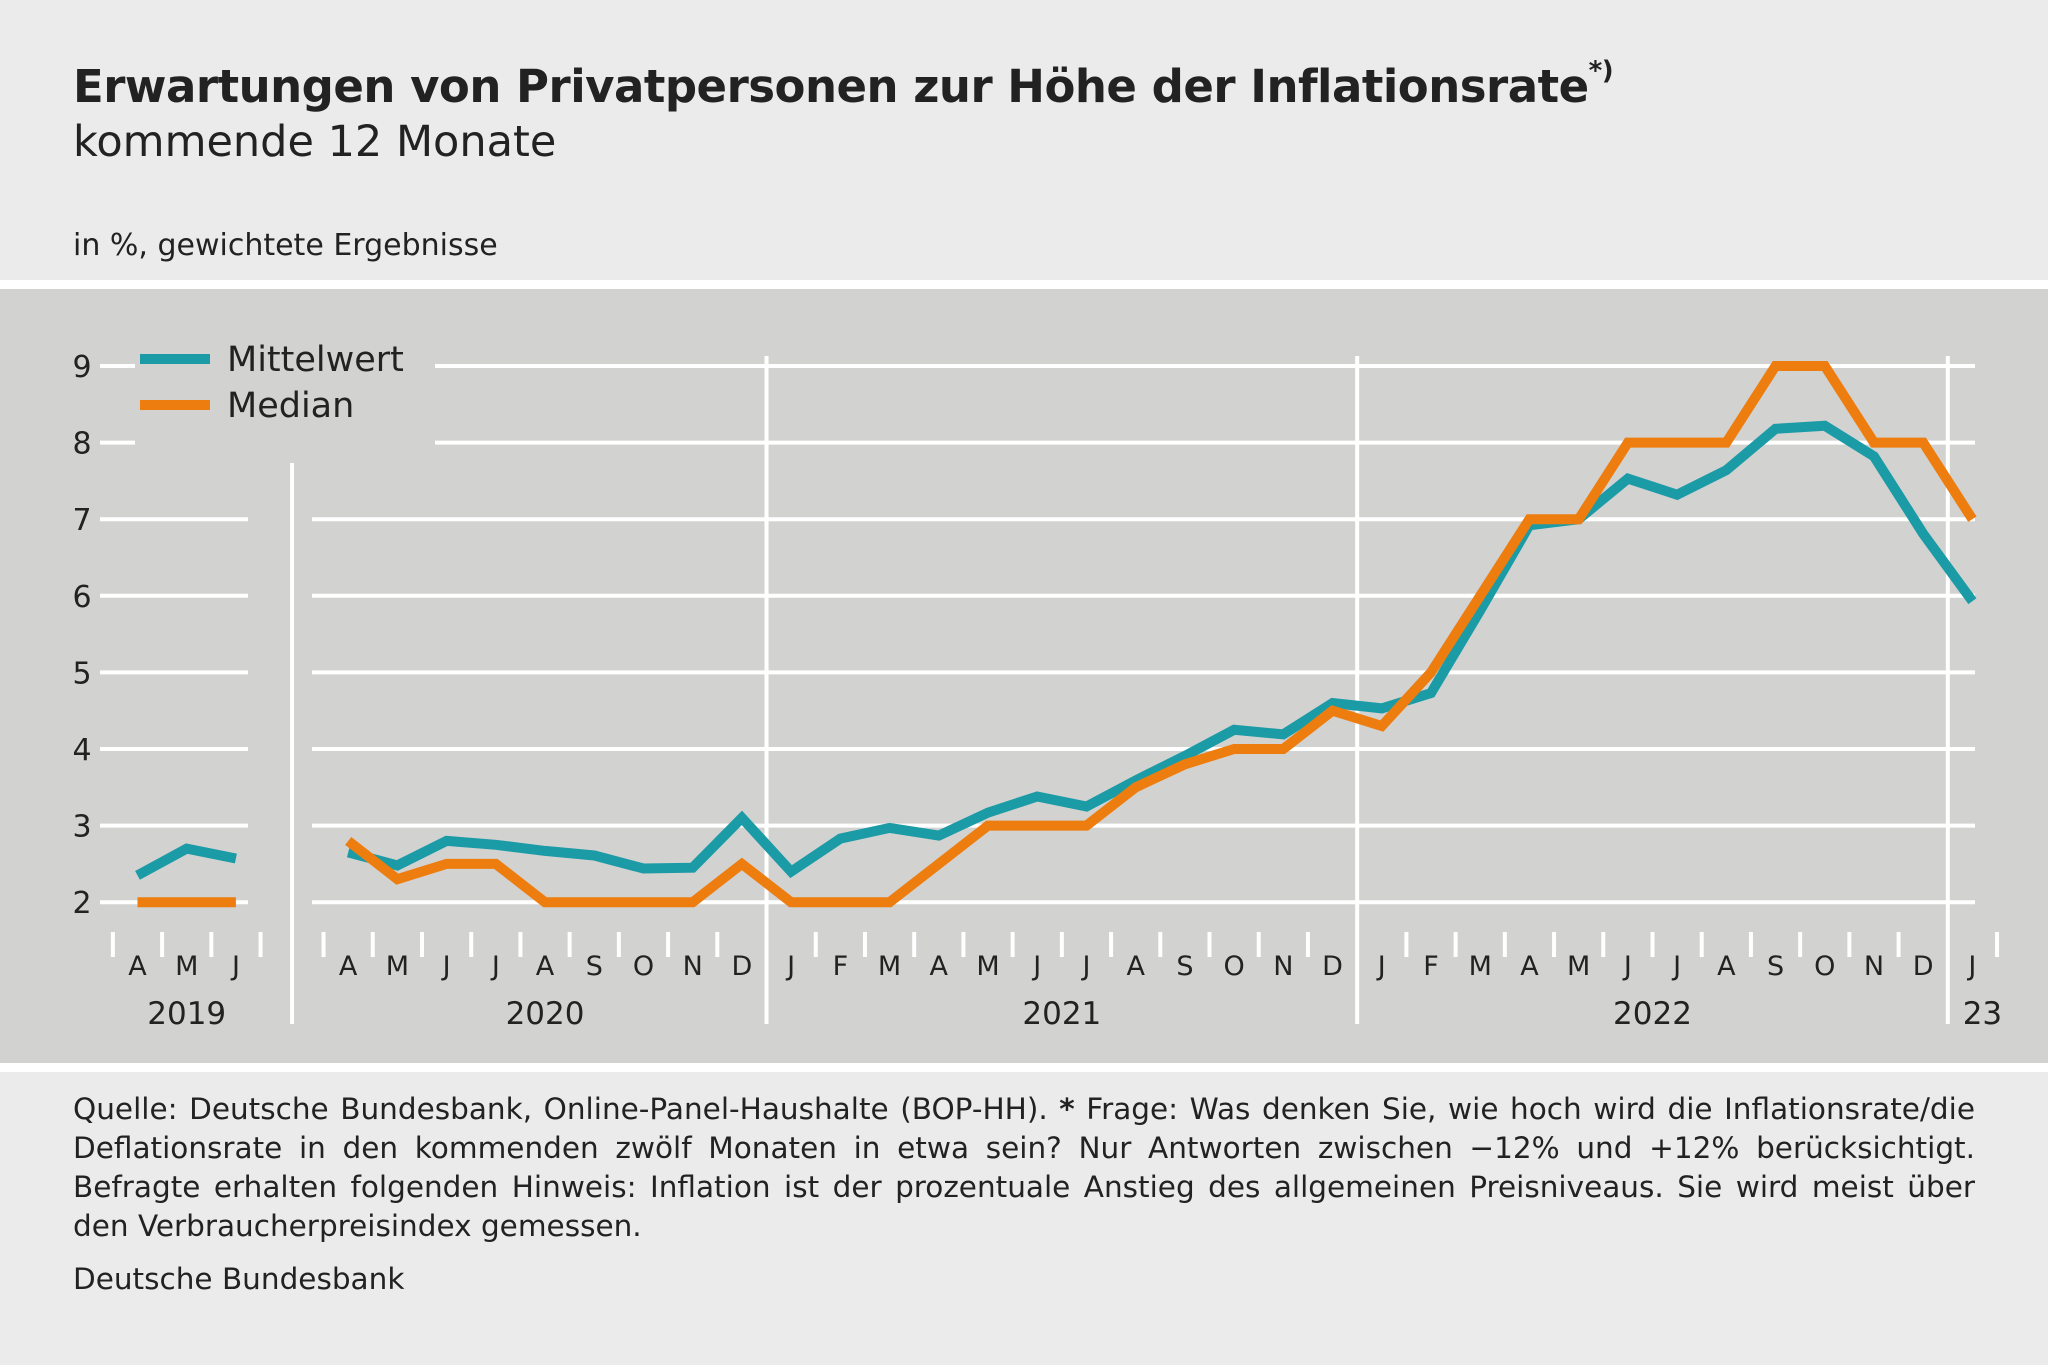 This screenshot has width=2048, height=1365. I want to click on title-footnote-marker: *), so click(1601, 71).